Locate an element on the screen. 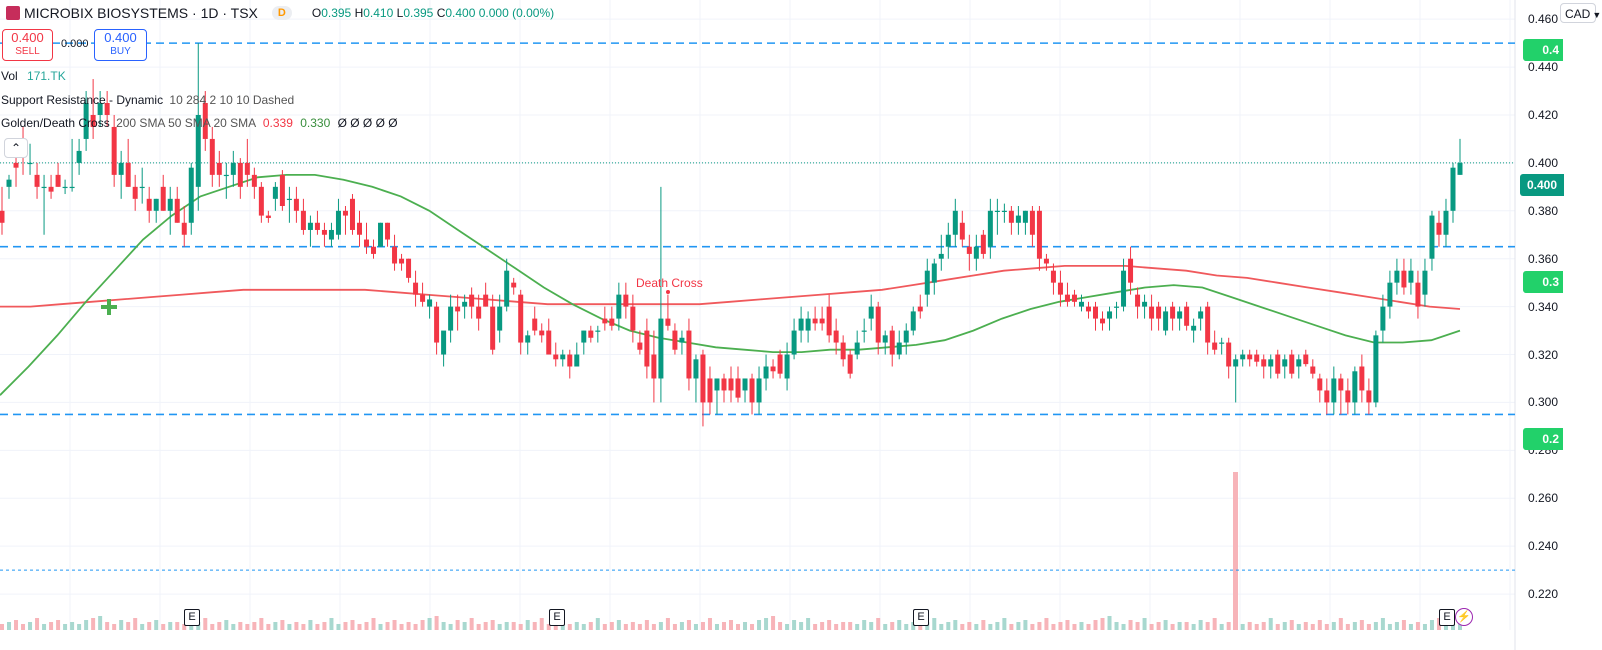 The width and height of the screenshot is (1602, 650). earnings-marker-1: E is located at coordinates (192, 617).